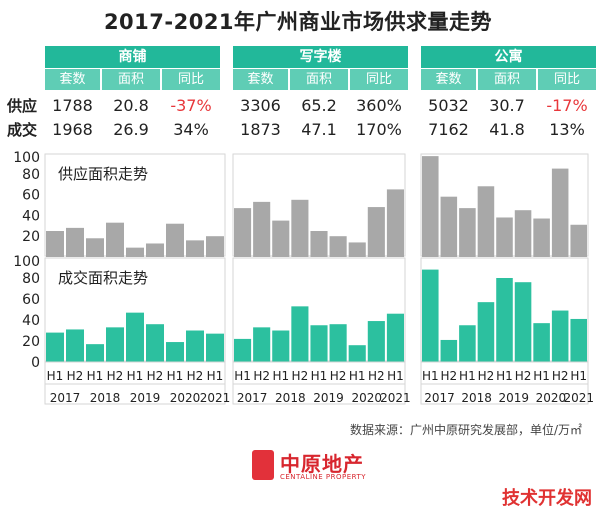  I want to click on deal-cell: 170%, so click(379, 129).